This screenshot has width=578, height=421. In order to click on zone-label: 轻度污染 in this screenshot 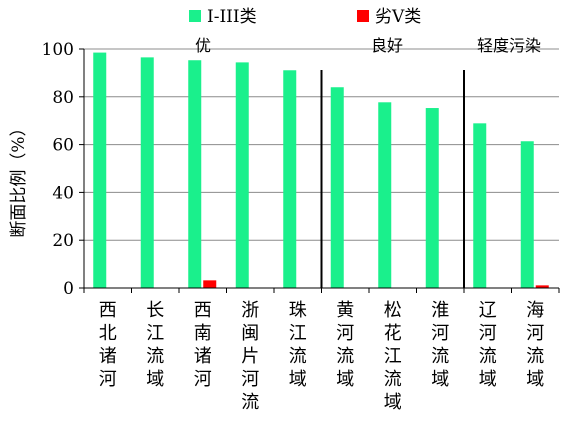, I will do `click(509, 45)`.